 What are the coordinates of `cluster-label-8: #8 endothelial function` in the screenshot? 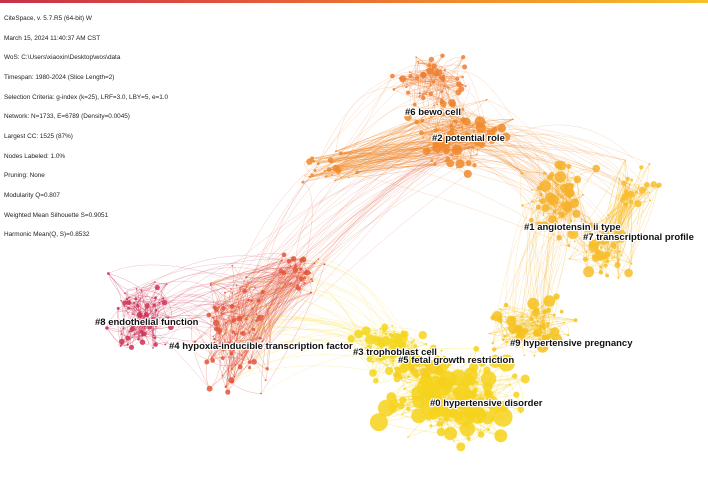 It's located at (147, 322).